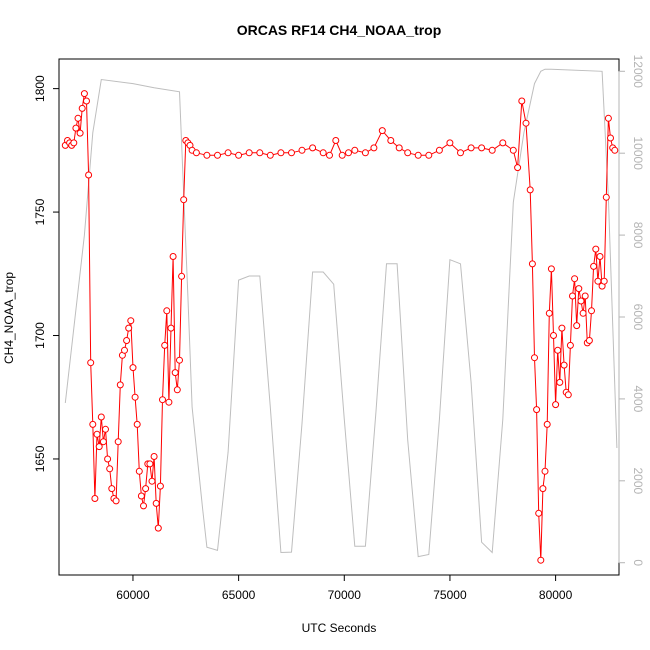 This screenshot has height=650, width=650. What do you see at coordinates (40, 458) in the screenshot?
I see `y-tick-label: 1650` at bounding box center [40, 458].